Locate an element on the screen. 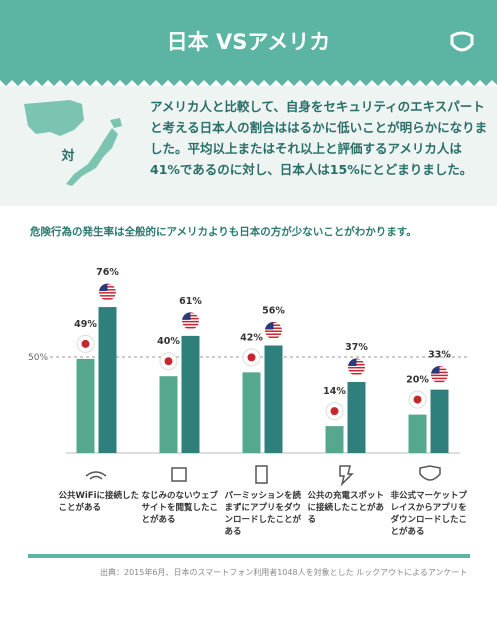  shield-icon is located at coordinates (462, 41).